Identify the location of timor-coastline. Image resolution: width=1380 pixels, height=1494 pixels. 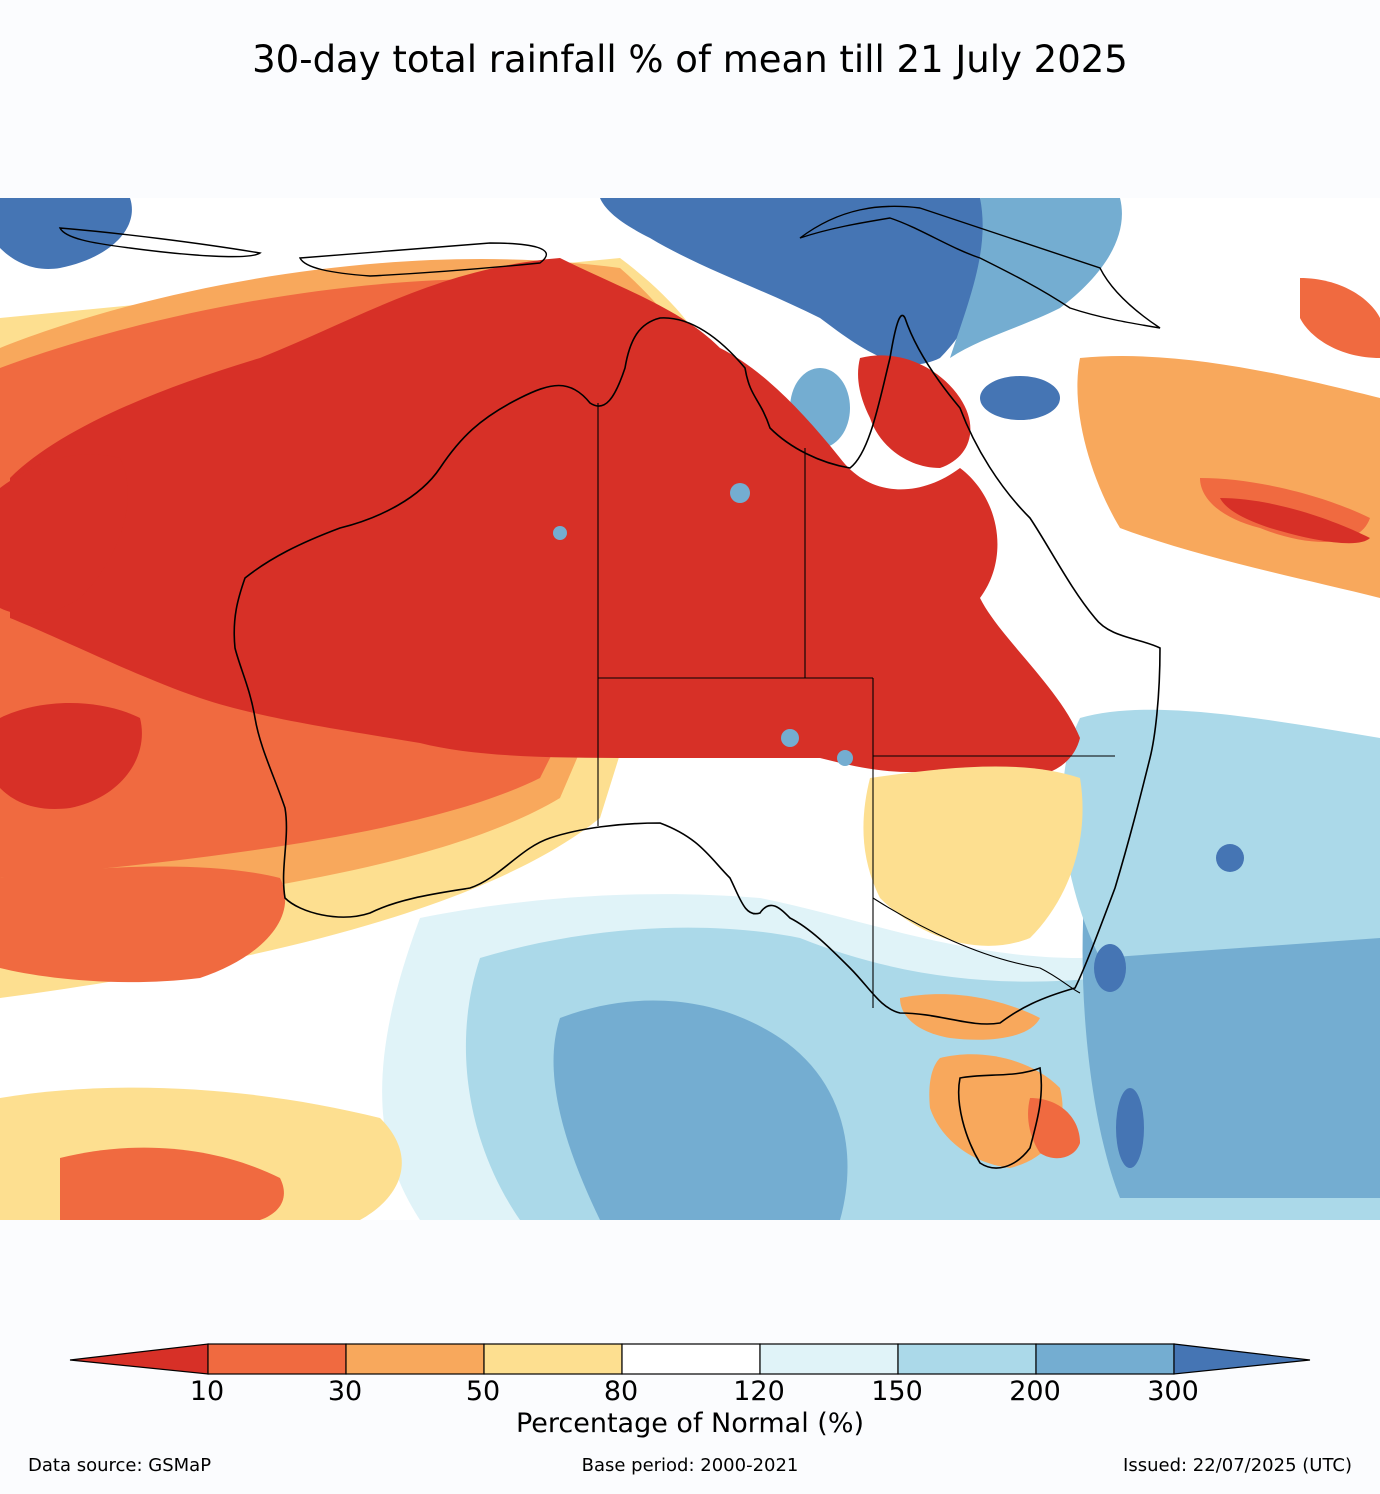
(423, 259).